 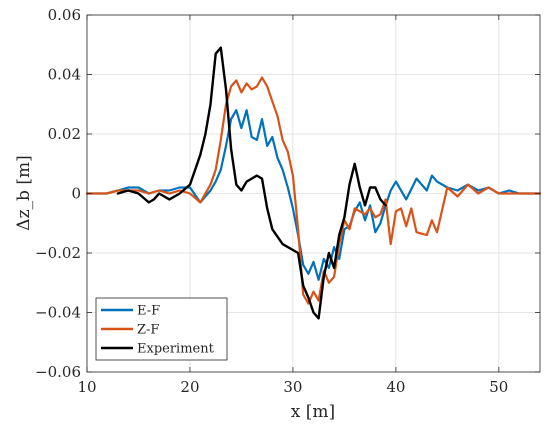 What do you see at coordinates (64, 15) in the screenshot?
I see `y-tick-label: 0.06` at bounding box center [64, 15].